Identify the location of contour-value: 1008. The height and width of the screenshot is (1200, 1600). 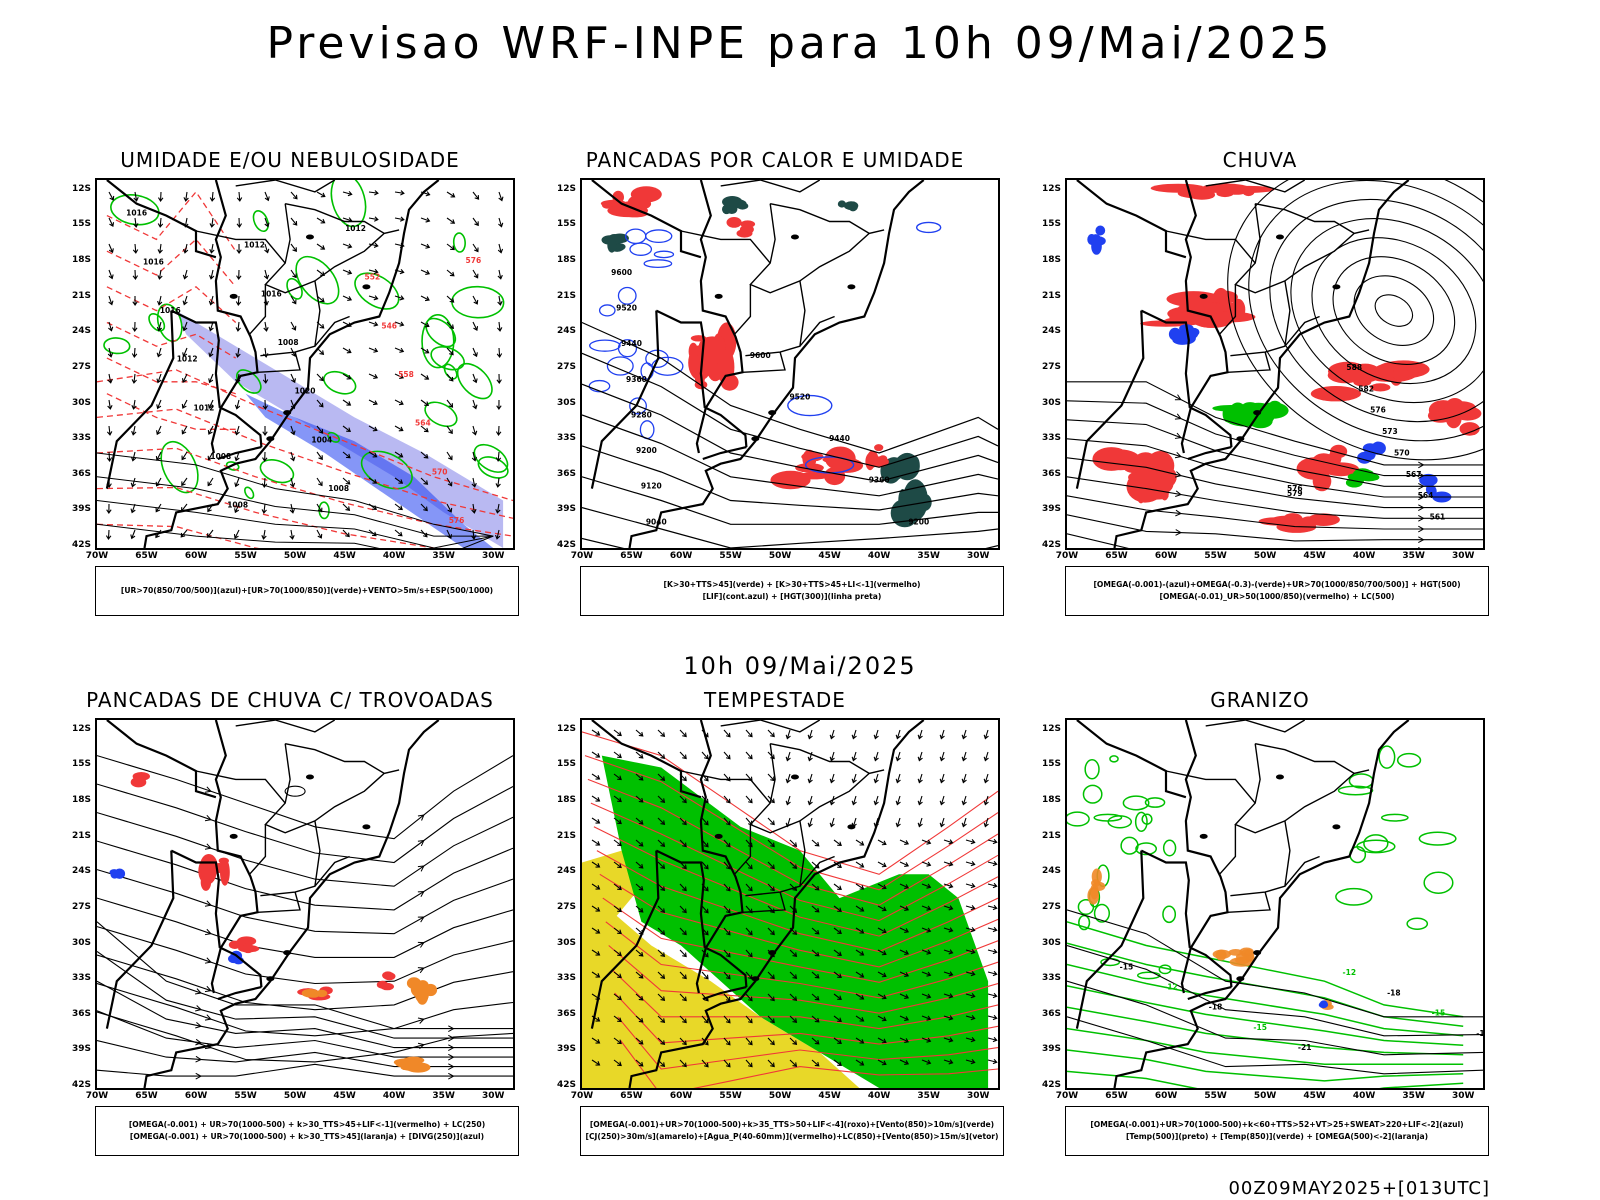
(220, 456).